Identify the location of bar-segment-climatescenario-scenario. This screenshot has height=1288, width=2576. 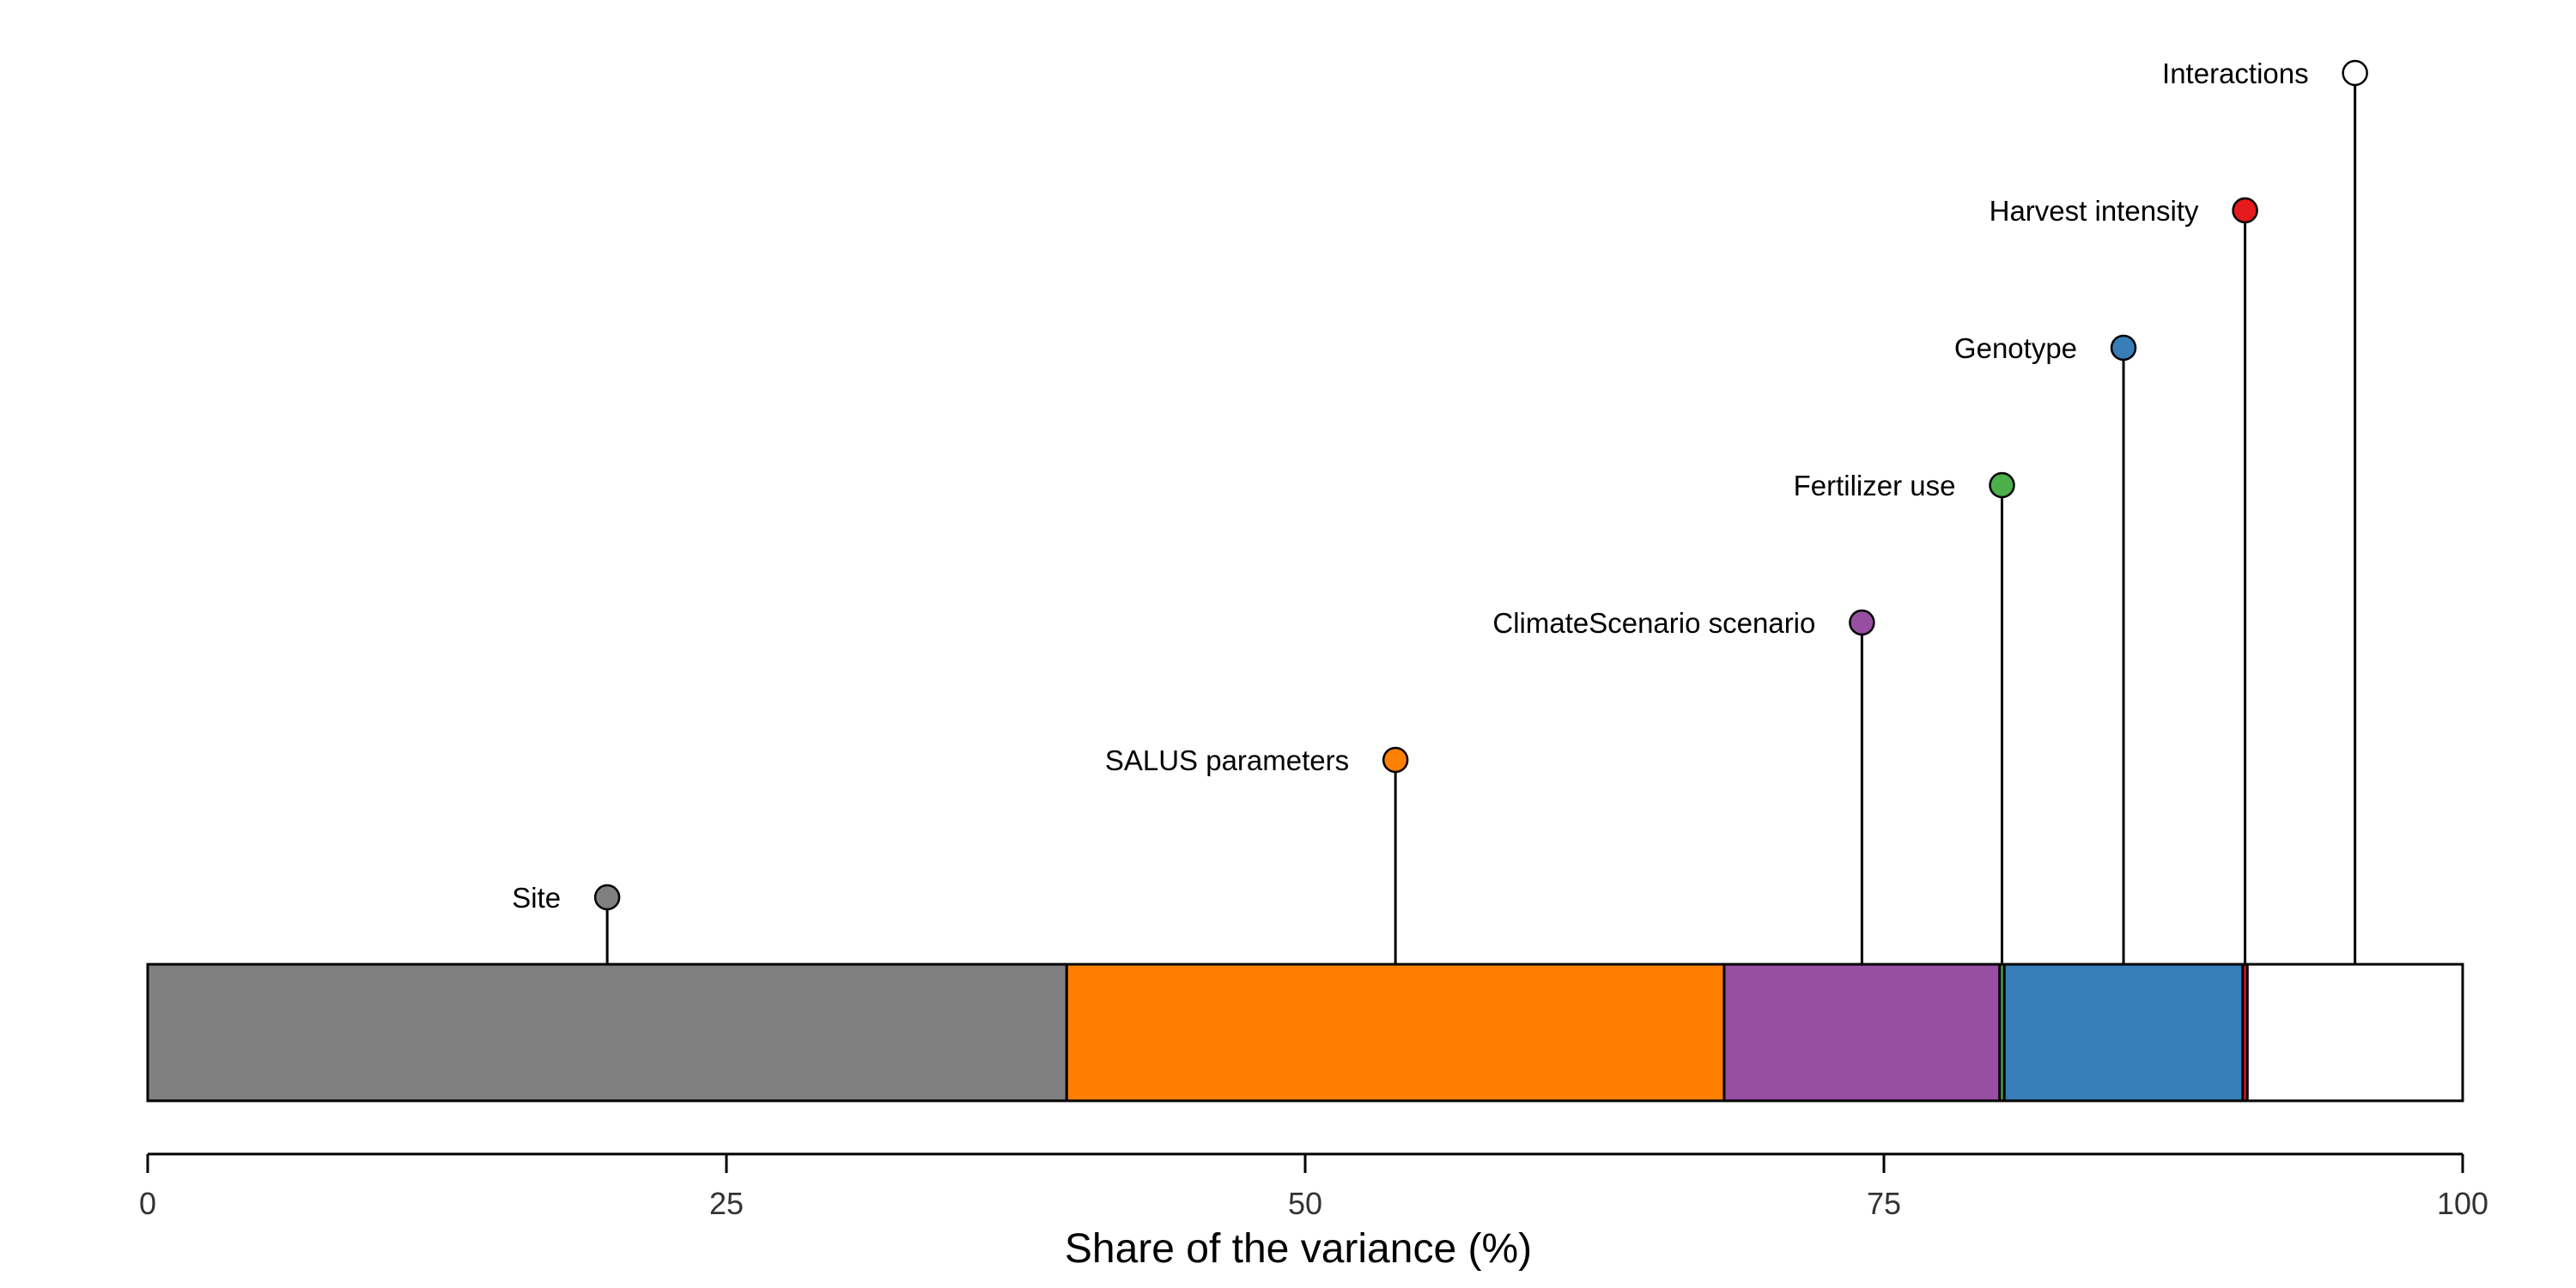
(1862, 1033).